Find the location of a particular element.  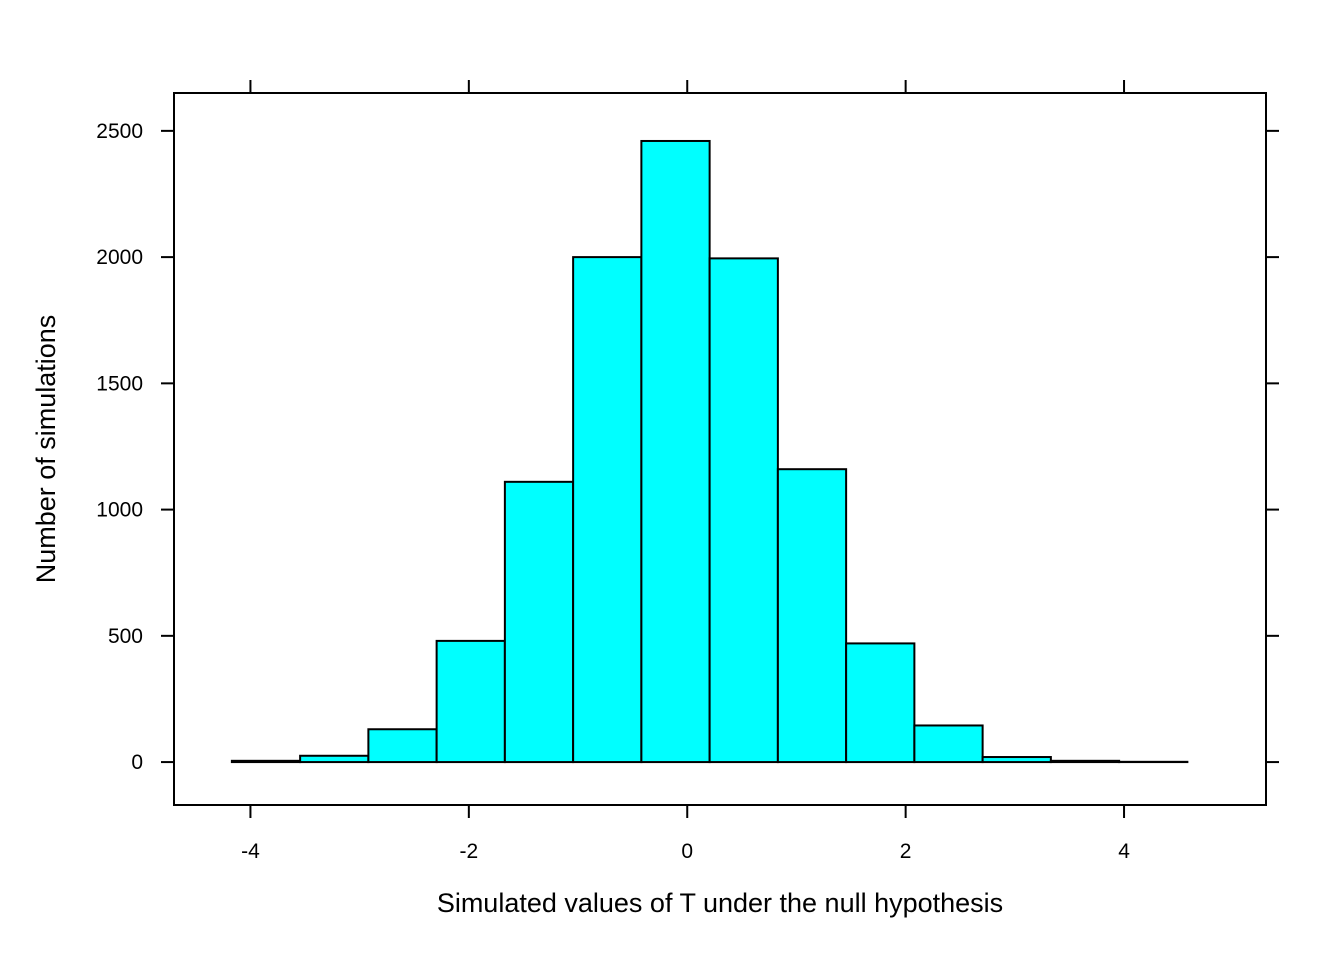

x-tick-label: 2 is located at coordinates (906, 851).